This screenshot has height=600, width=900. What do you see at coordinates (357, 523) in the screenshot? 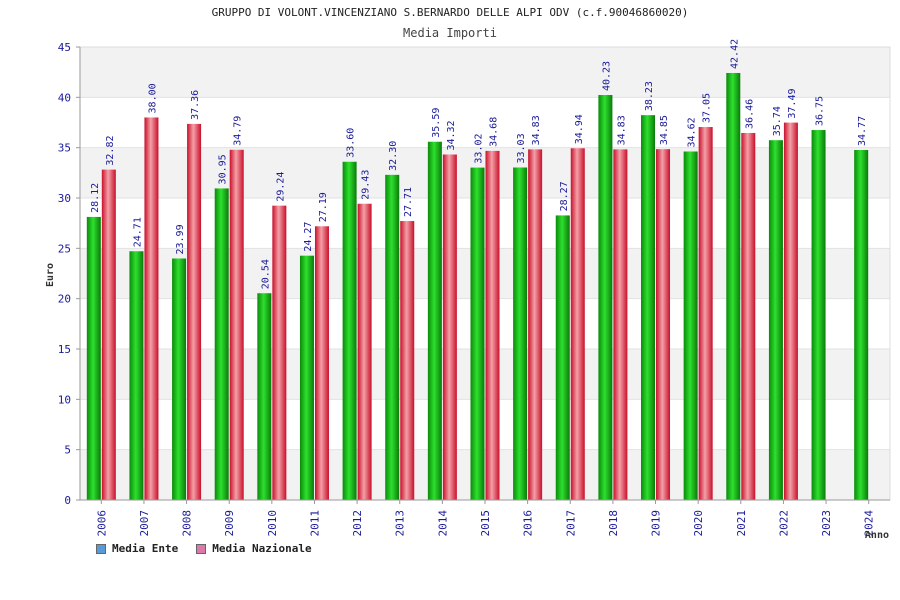
I see `x-tick-label-2012: 2012` at bounding box center [357, 523].